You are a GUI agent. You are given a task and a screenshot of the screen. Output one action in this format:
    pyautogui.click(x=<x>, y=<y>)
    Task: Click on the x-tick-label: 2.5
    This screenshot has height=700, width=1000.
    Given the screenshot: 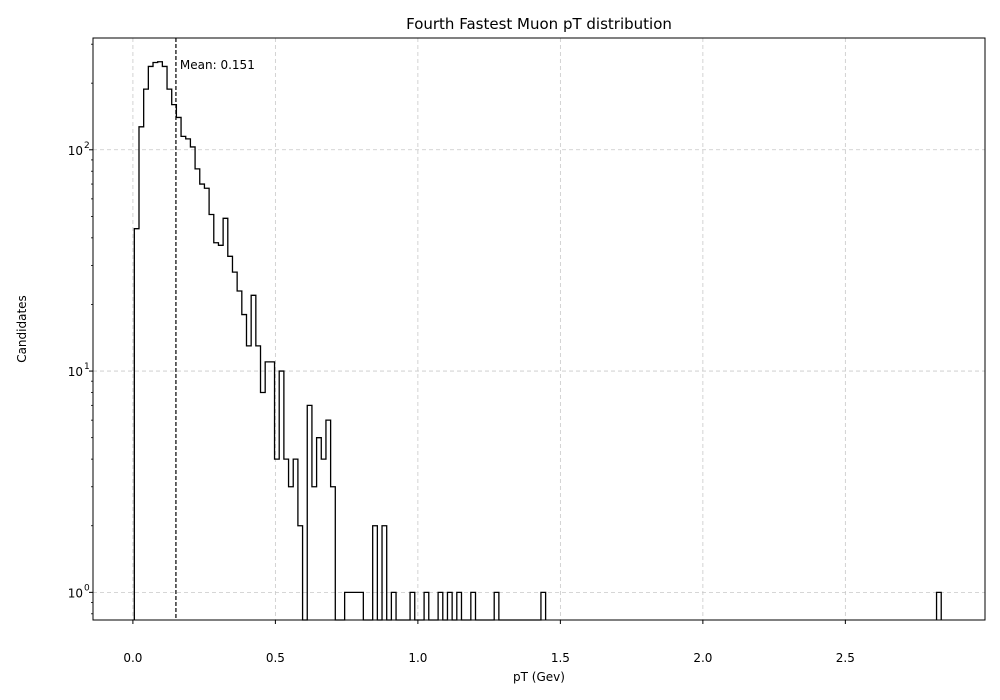 What is the action you would take?
    pyautogui.click(x=845, y=658)
    